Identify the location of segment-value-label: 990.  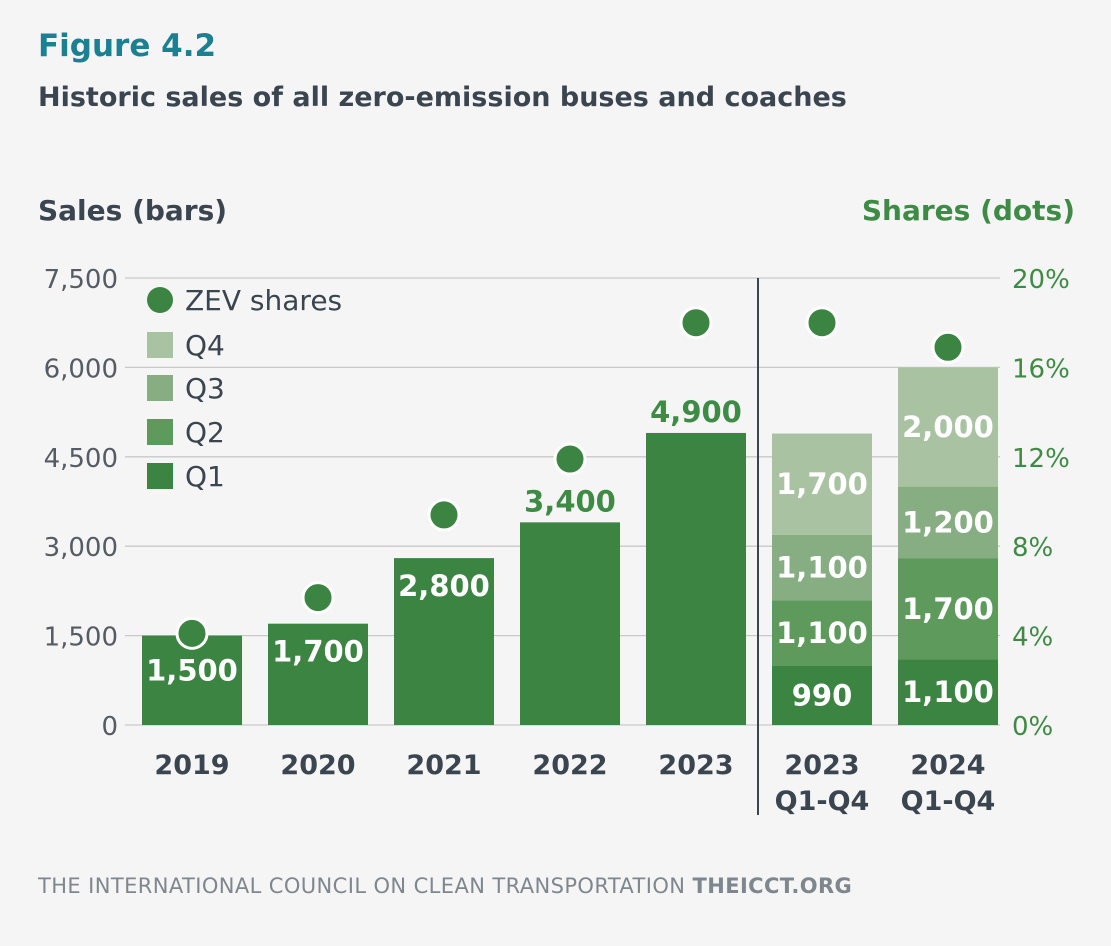
(822, 695).